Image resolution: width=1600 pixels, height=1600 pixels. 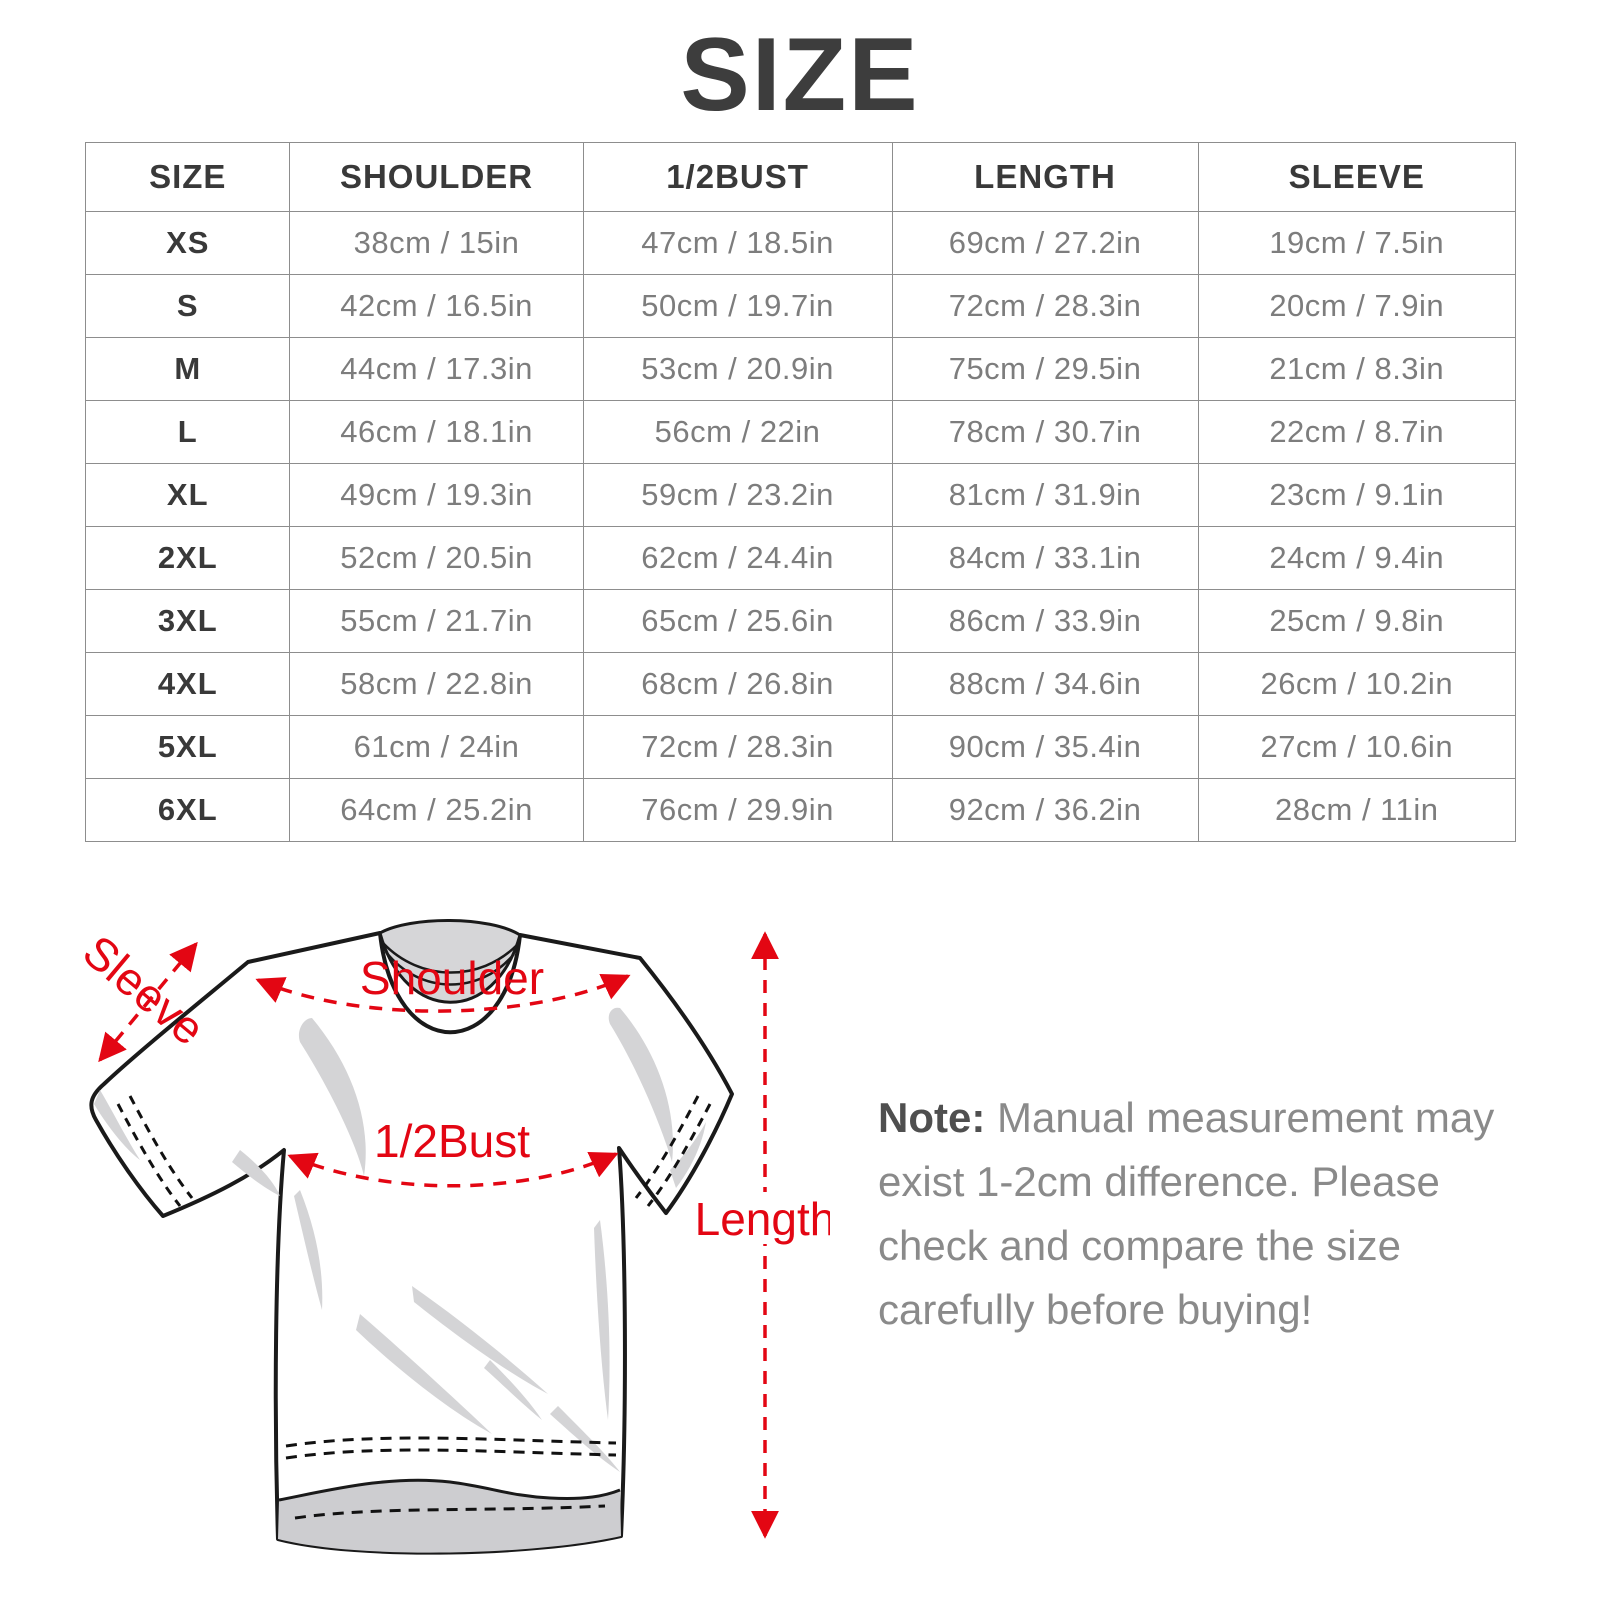 I want to click on measurement-cell: 46cm / 18.1in, so click(x=436, y=432).